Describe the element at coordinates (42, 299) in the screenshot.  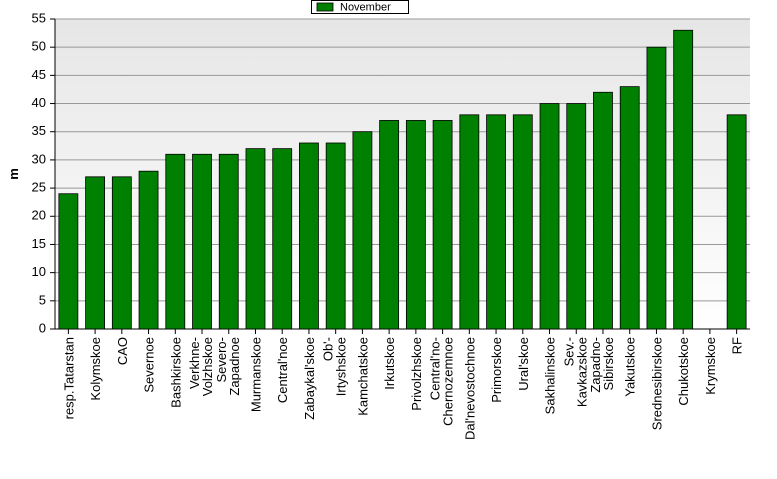
I see `y-tick-label: 5` at that location.